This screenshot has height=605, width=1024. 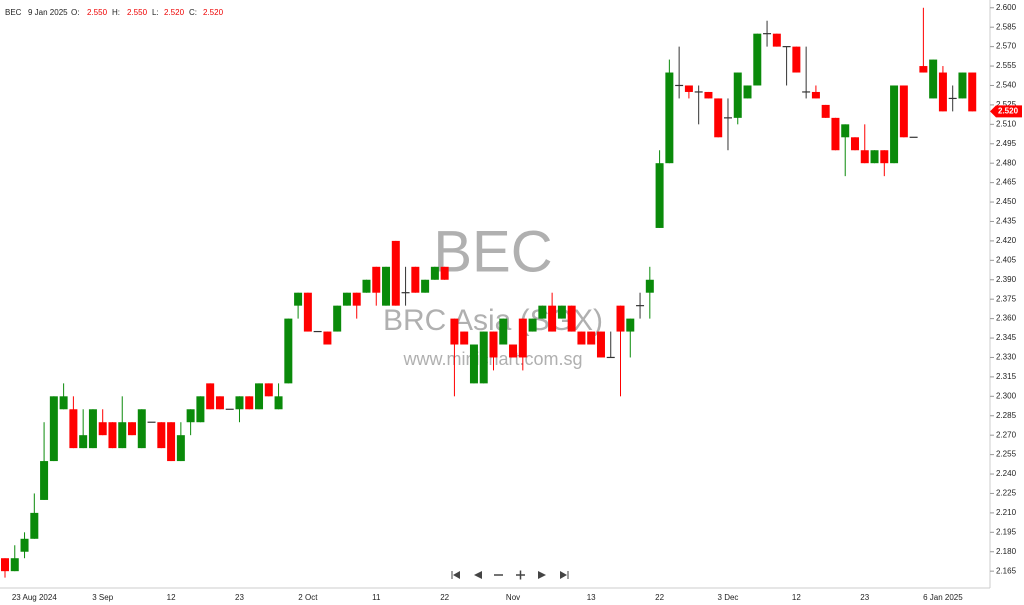 What do you see at coordinates (1006, 85) in the screenshot?
I see `y-tick-label: 2.540` at bounding box center [1006, 85].